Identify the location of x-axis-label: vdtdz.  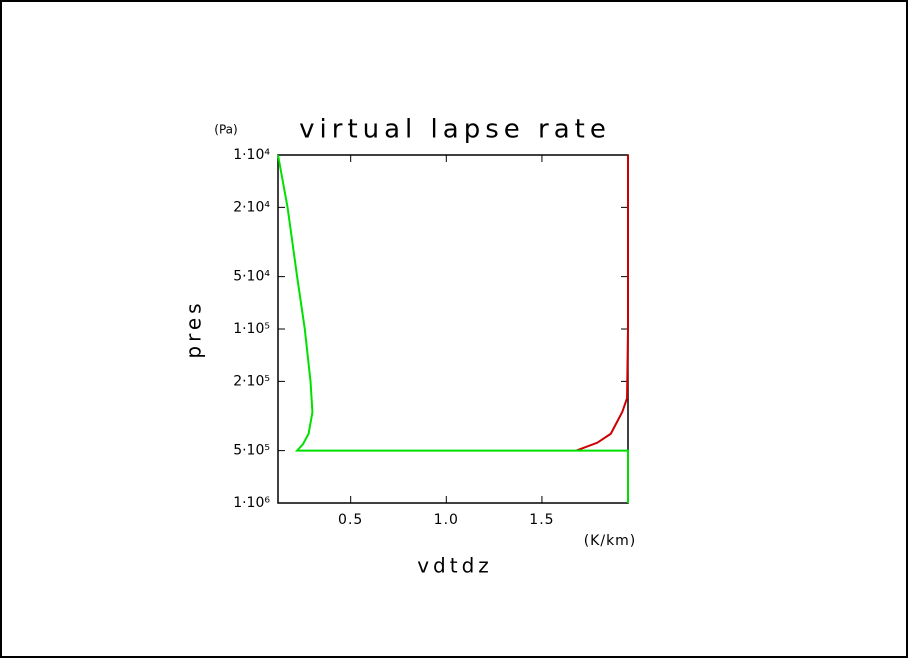
(455, 566).